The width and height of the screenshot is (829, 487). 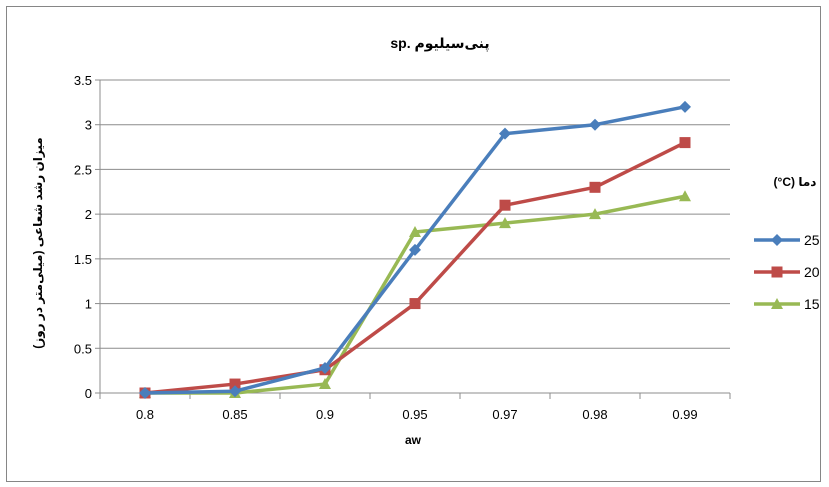 What do you see at coordinates (88, 214) in the screenshot?
I see `y-tick-label: 2` at bounding box center [88, 214].